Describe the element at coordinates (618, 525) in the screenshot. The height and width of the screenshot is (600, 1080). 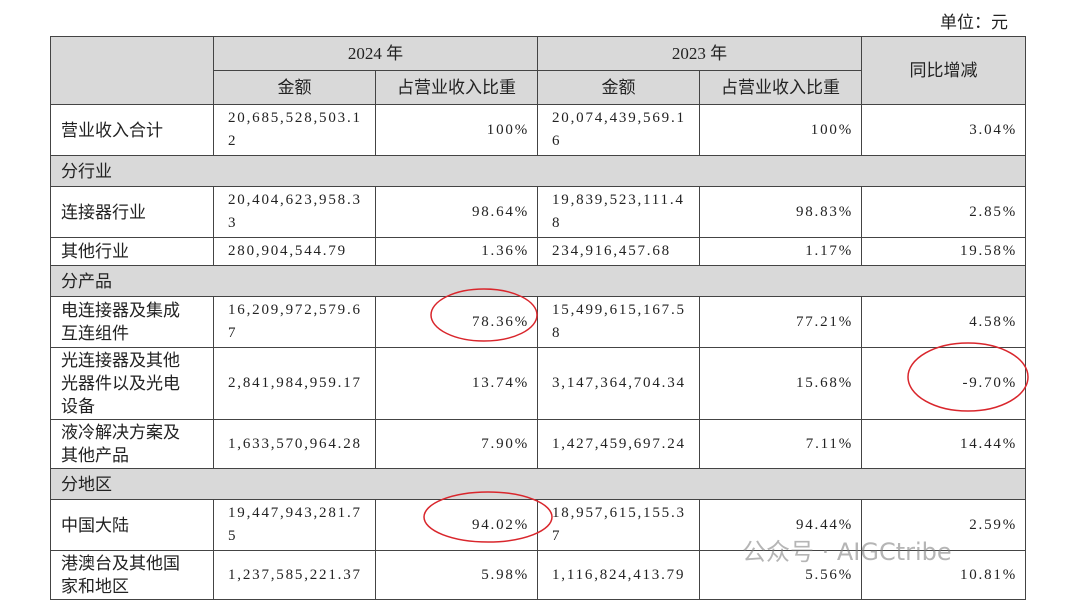
I see `amount-cell: 18,957,615,155.37` at that location.